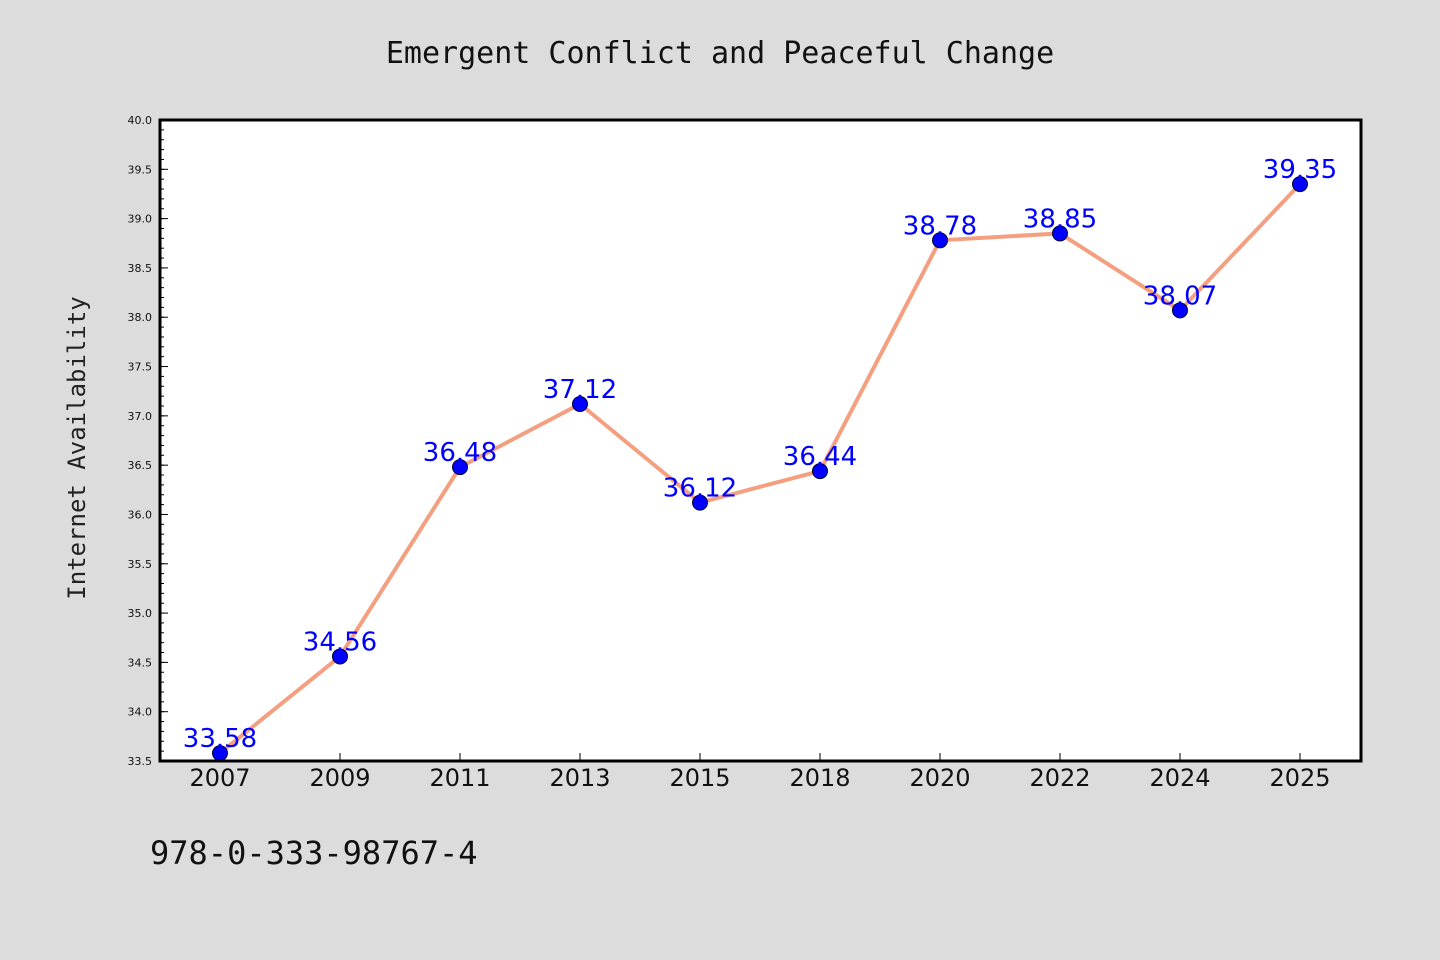 The height and width of the screenshot is (960, 1440). I want to click on data-point-label: 36.48, so click(460, 453).